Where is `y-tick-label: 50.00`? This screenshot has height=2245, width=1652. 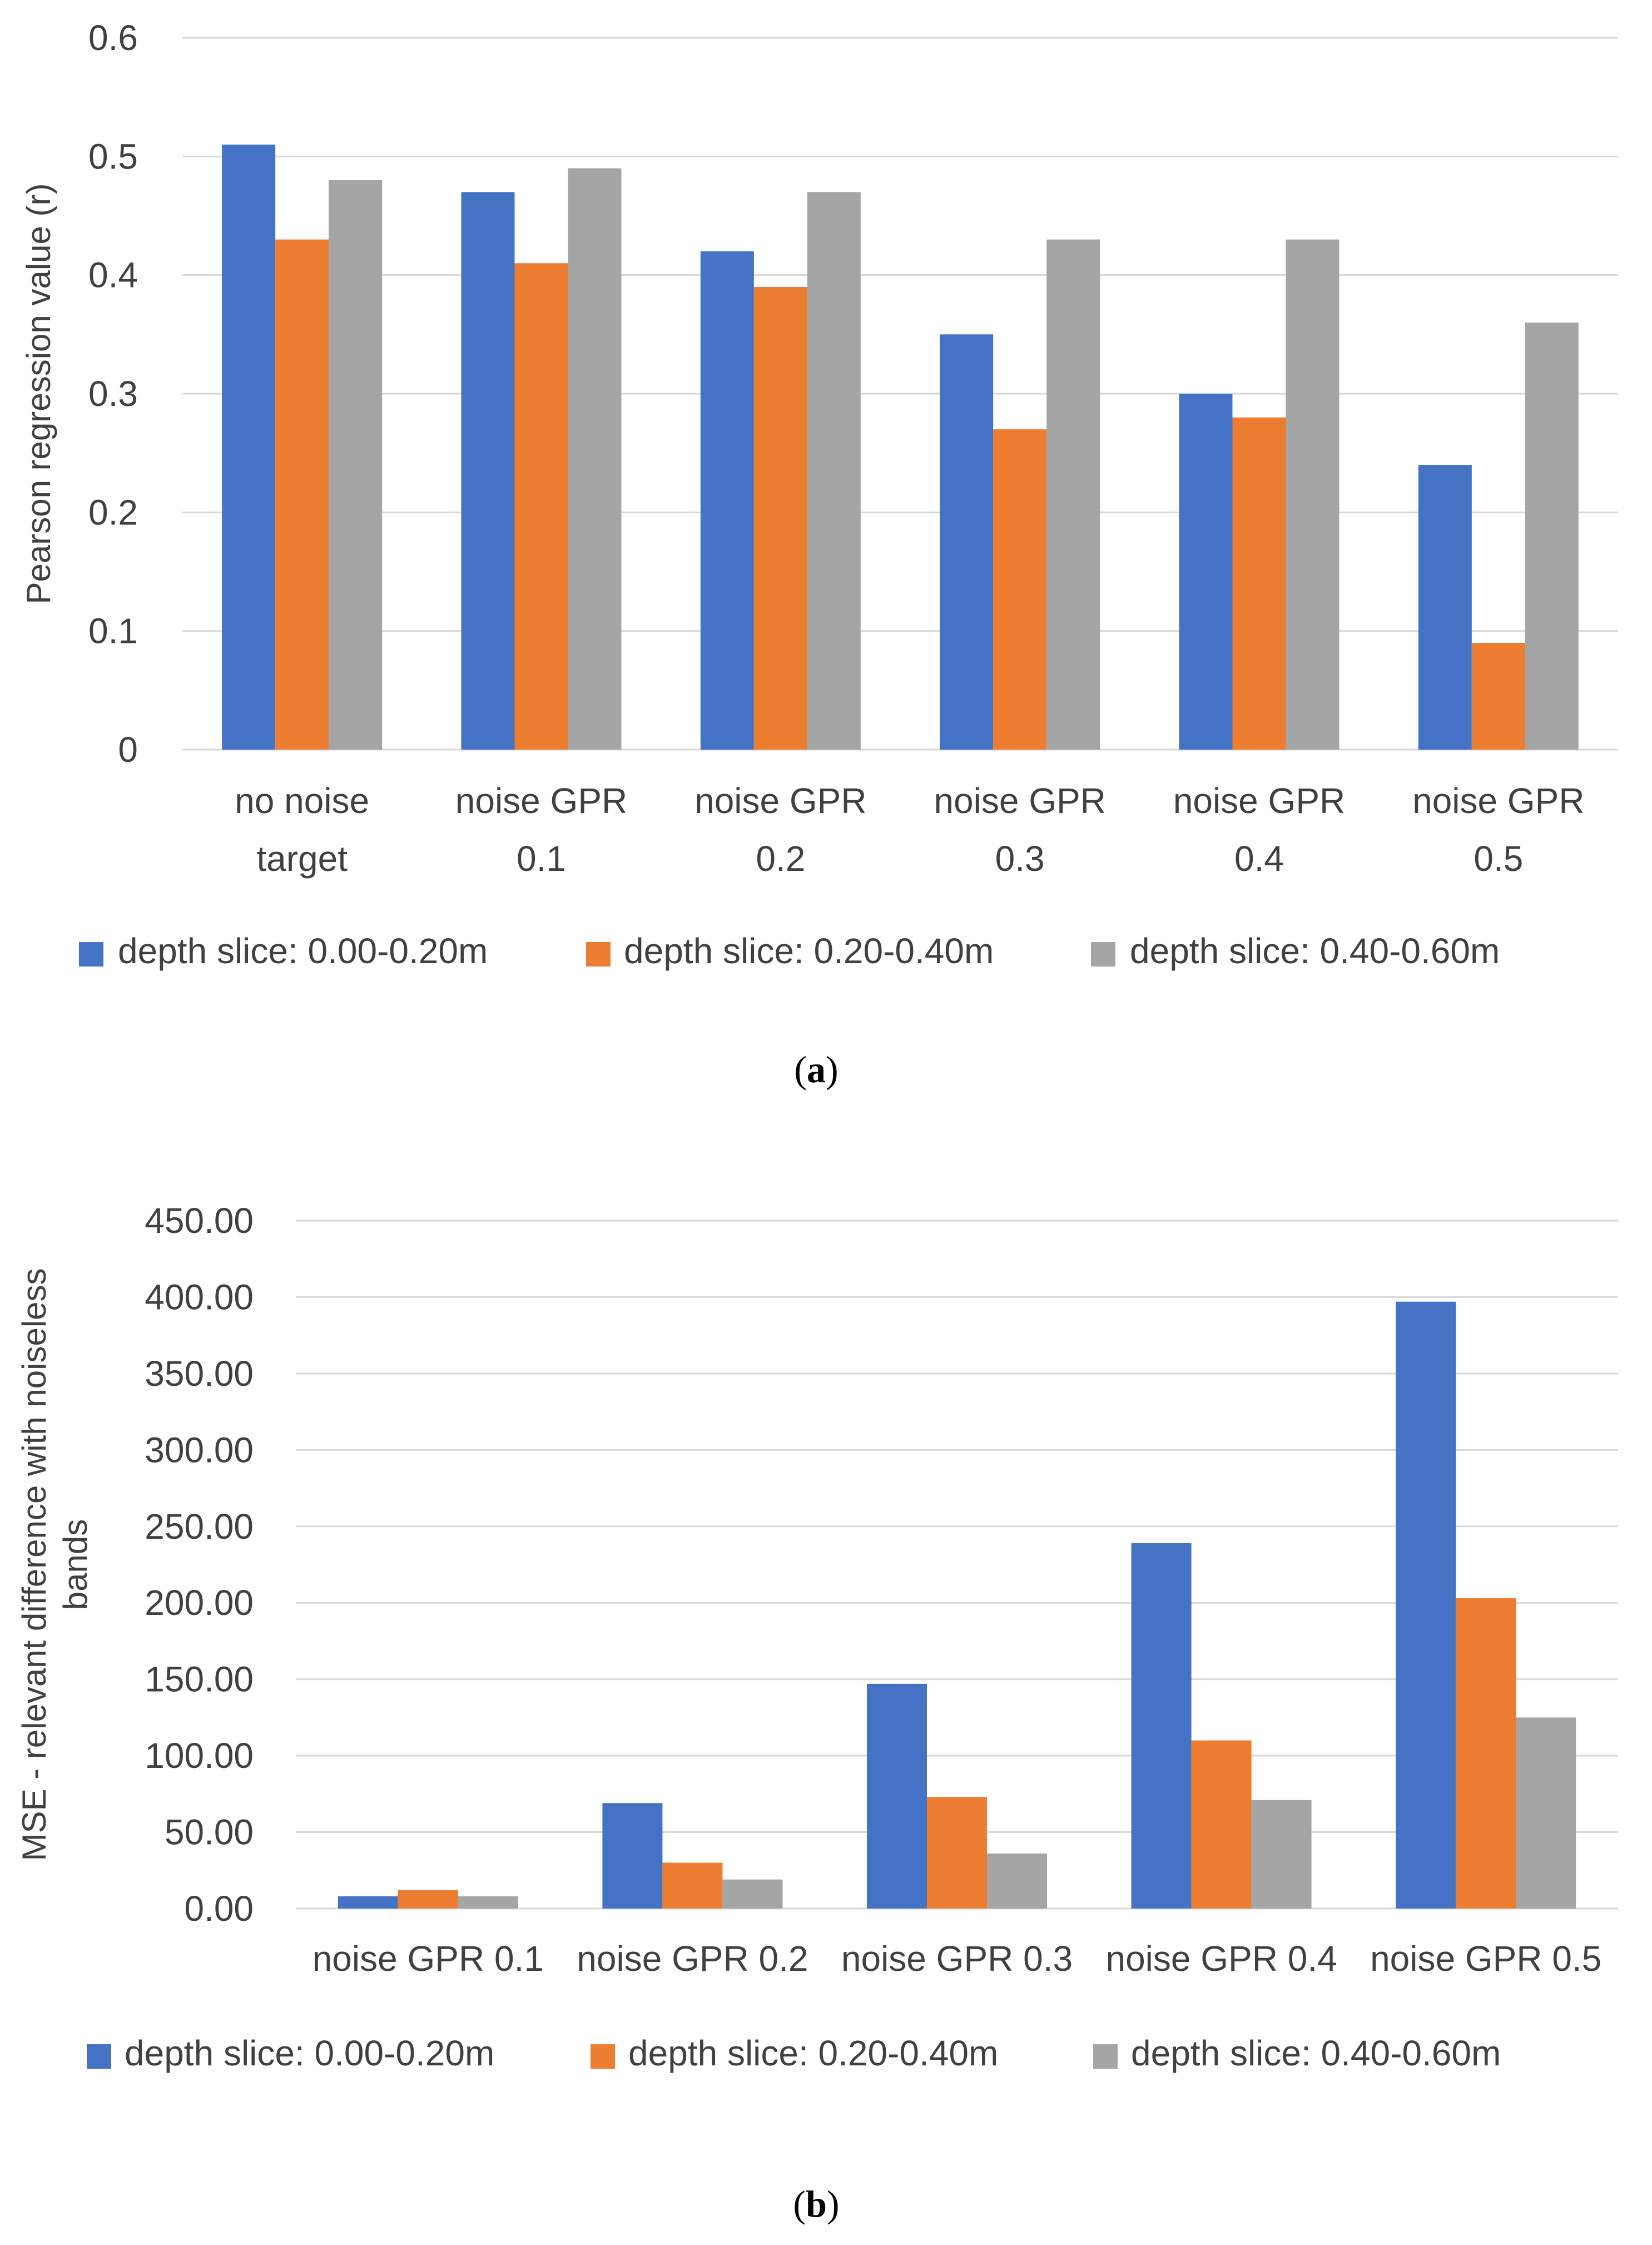 y-tick-label: 50.00 is located at coordinates (209, 1832).